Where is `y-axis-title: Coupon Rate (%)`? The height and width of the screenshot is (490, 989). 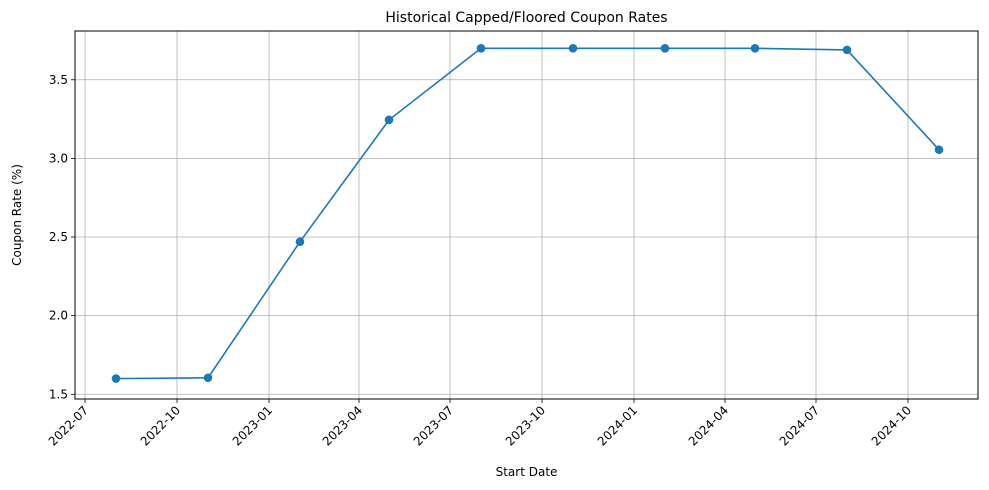
y-axis-title: Coupon Rate (%) is located at coordinates (17, 215).